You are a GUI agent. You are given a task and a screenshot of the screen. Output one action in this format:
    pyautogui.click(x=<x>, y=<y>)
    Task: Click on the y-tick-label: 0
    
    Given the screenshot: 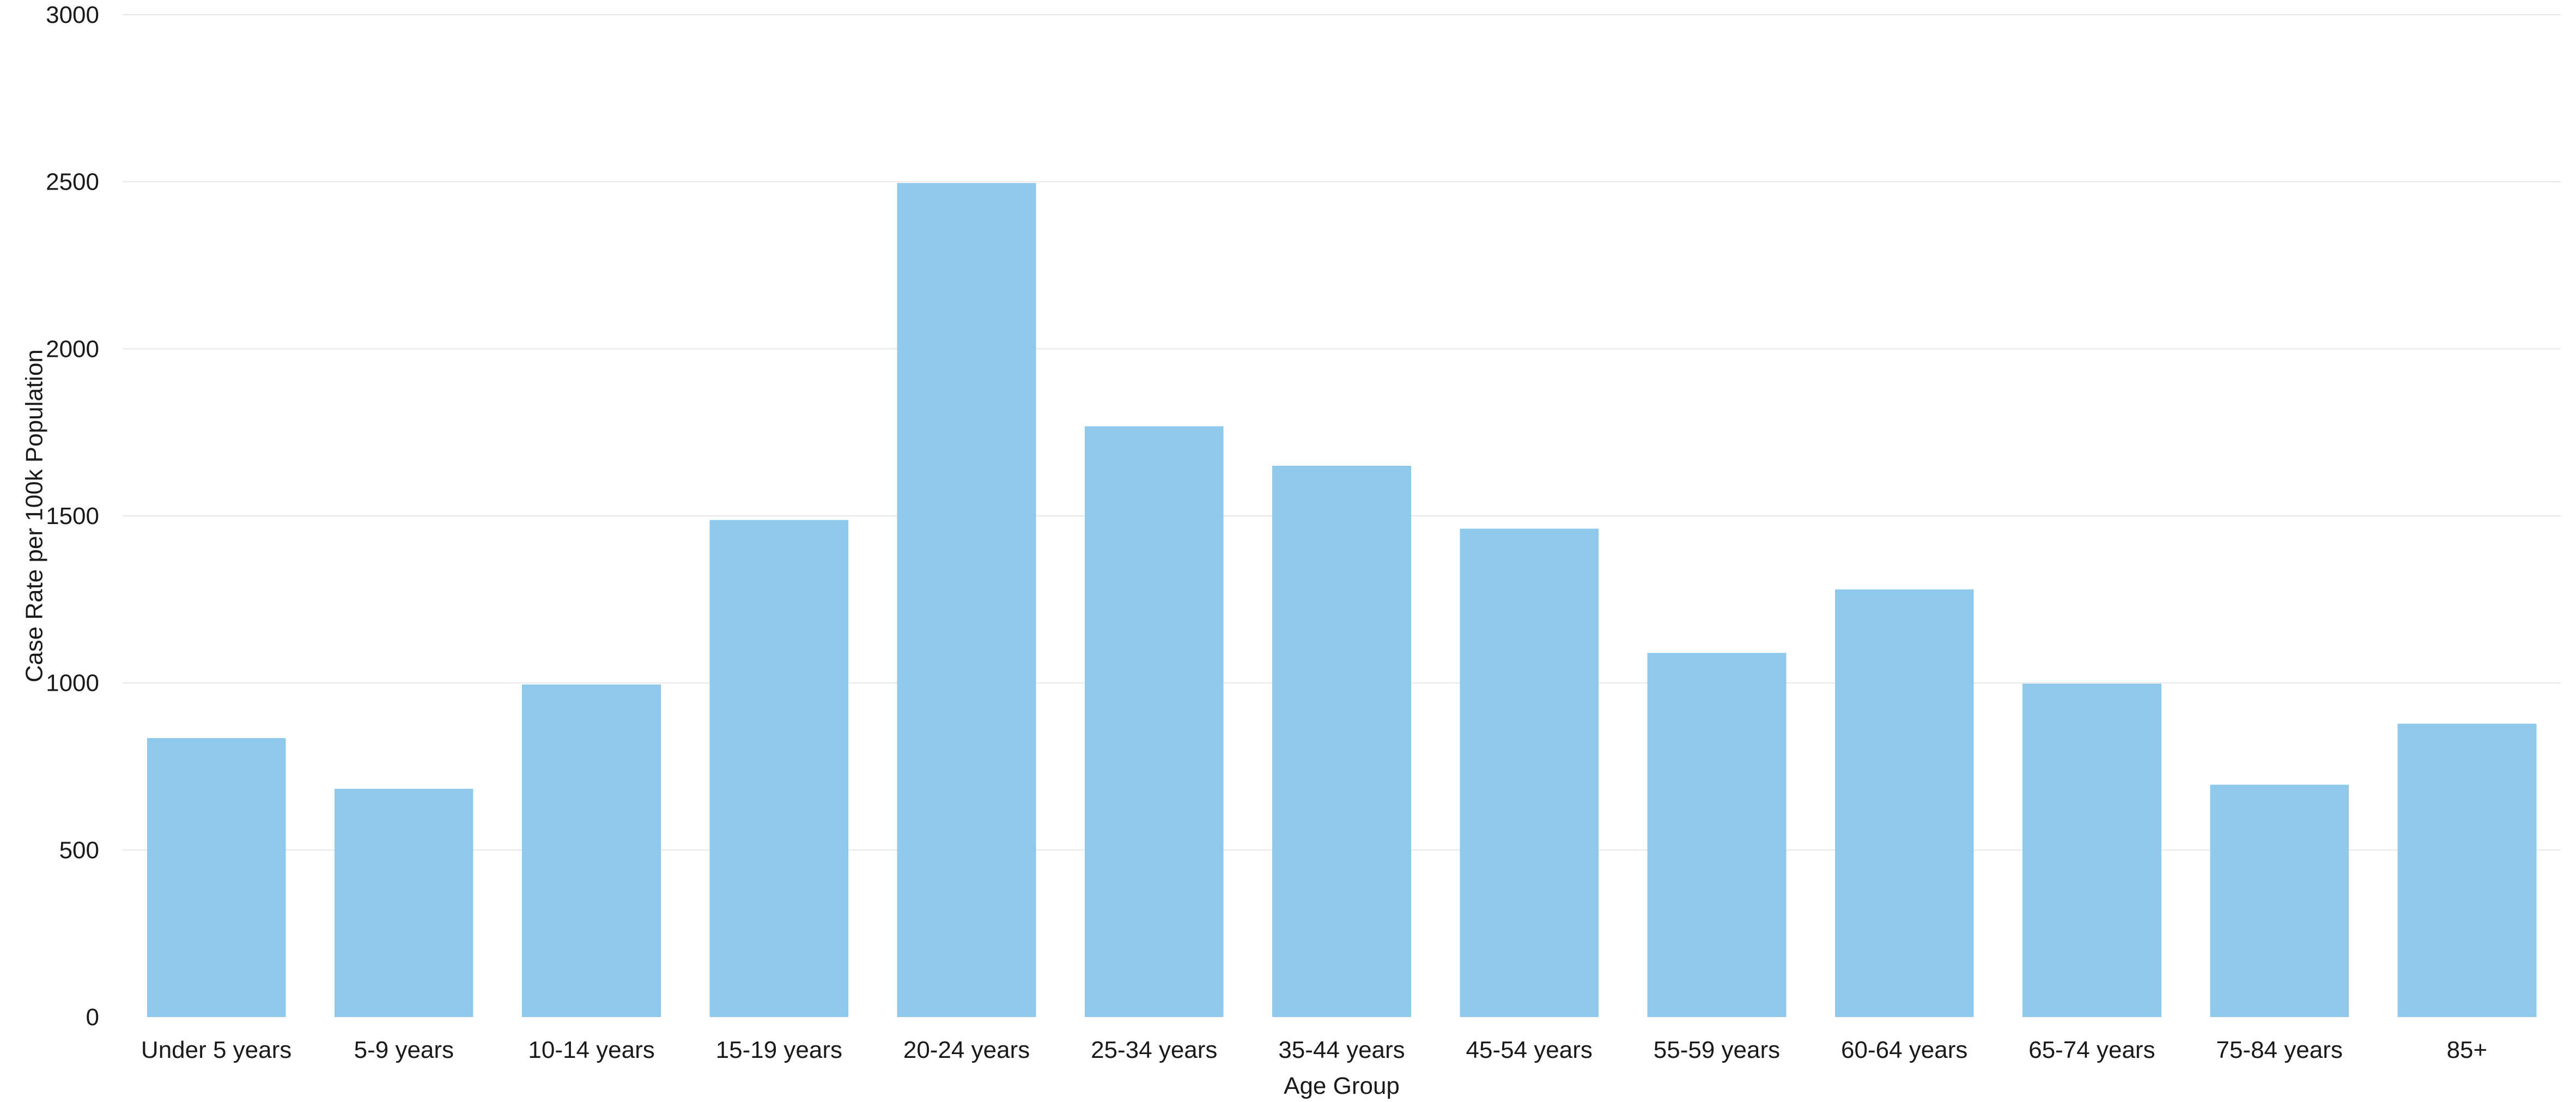 What is the action you would take?
    pyautogui.click(x=93, y=1017)
    